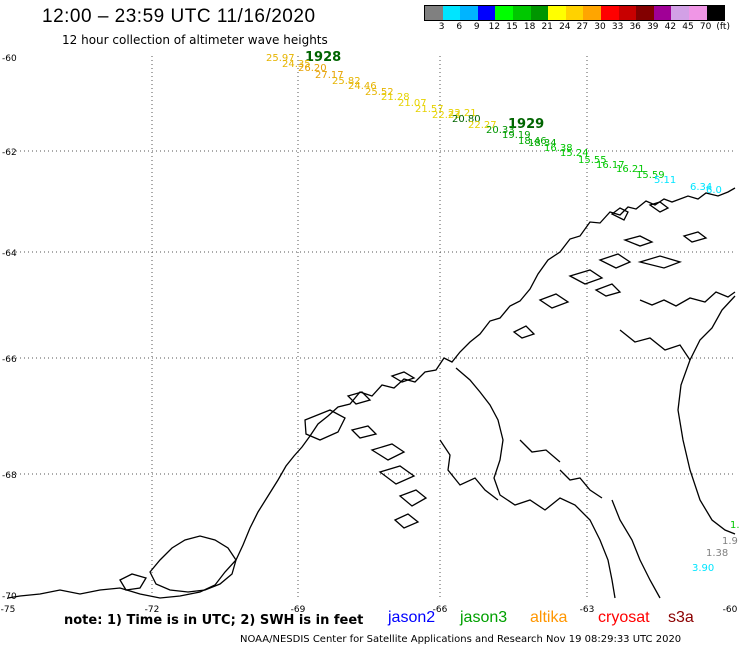 This screenshot has height=650, width=740. I want to click on satellite-label-jason2: jason2, so click(412, 617).